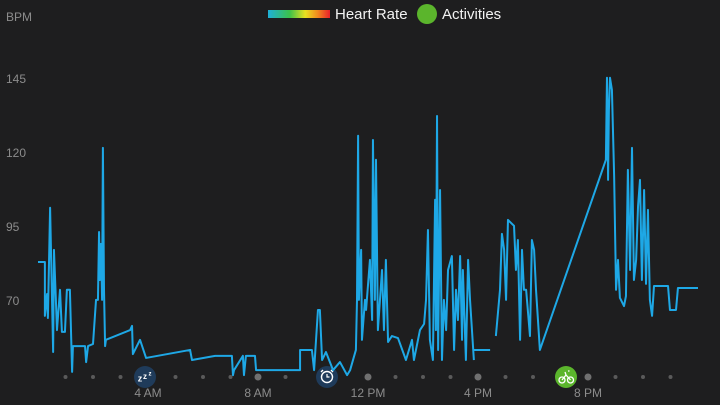 The image size is (720, 405). I want to click on legend: Heart Rate Activities, so click(384, 14).